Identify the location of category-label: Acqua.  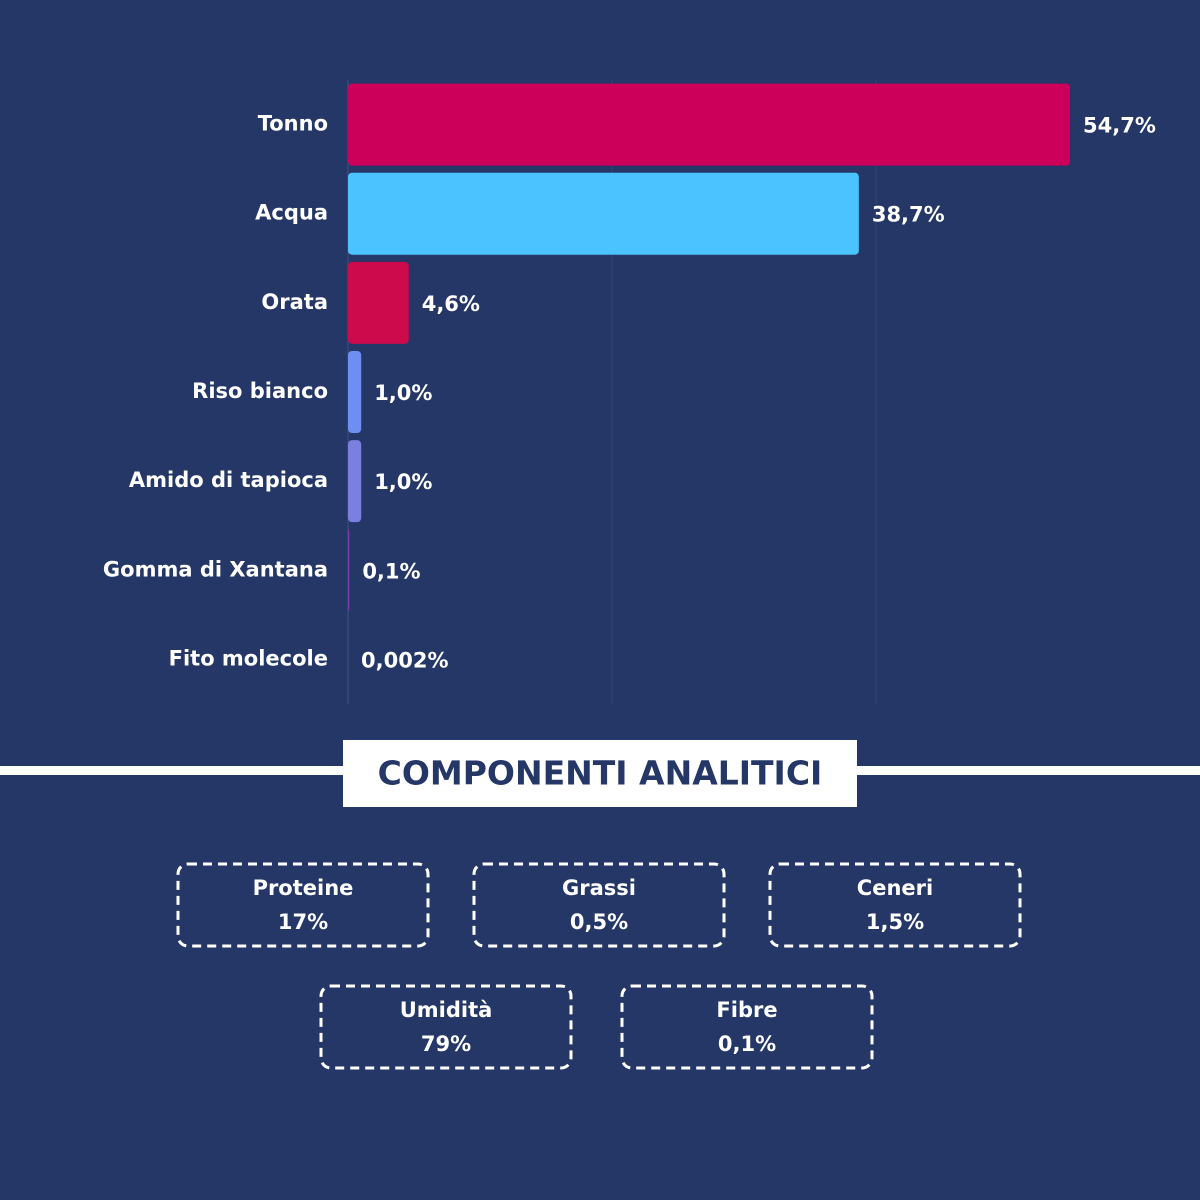
(291, 213).